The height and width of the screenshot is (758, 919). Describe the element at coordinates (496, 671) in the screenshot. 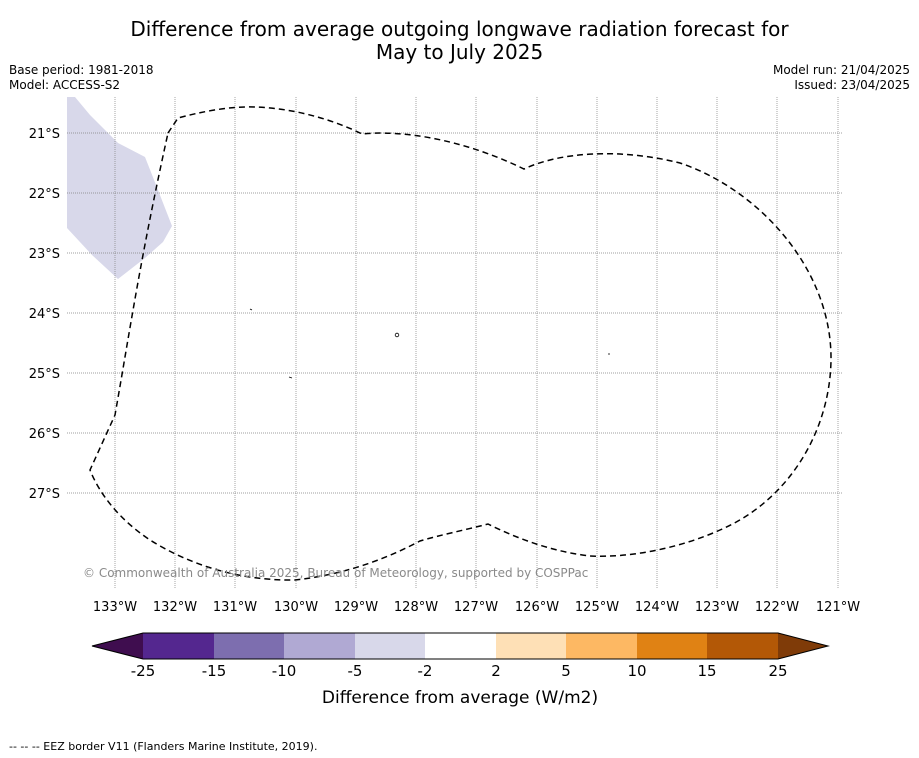

I see `colorbar-tick-label: 2` at that location.